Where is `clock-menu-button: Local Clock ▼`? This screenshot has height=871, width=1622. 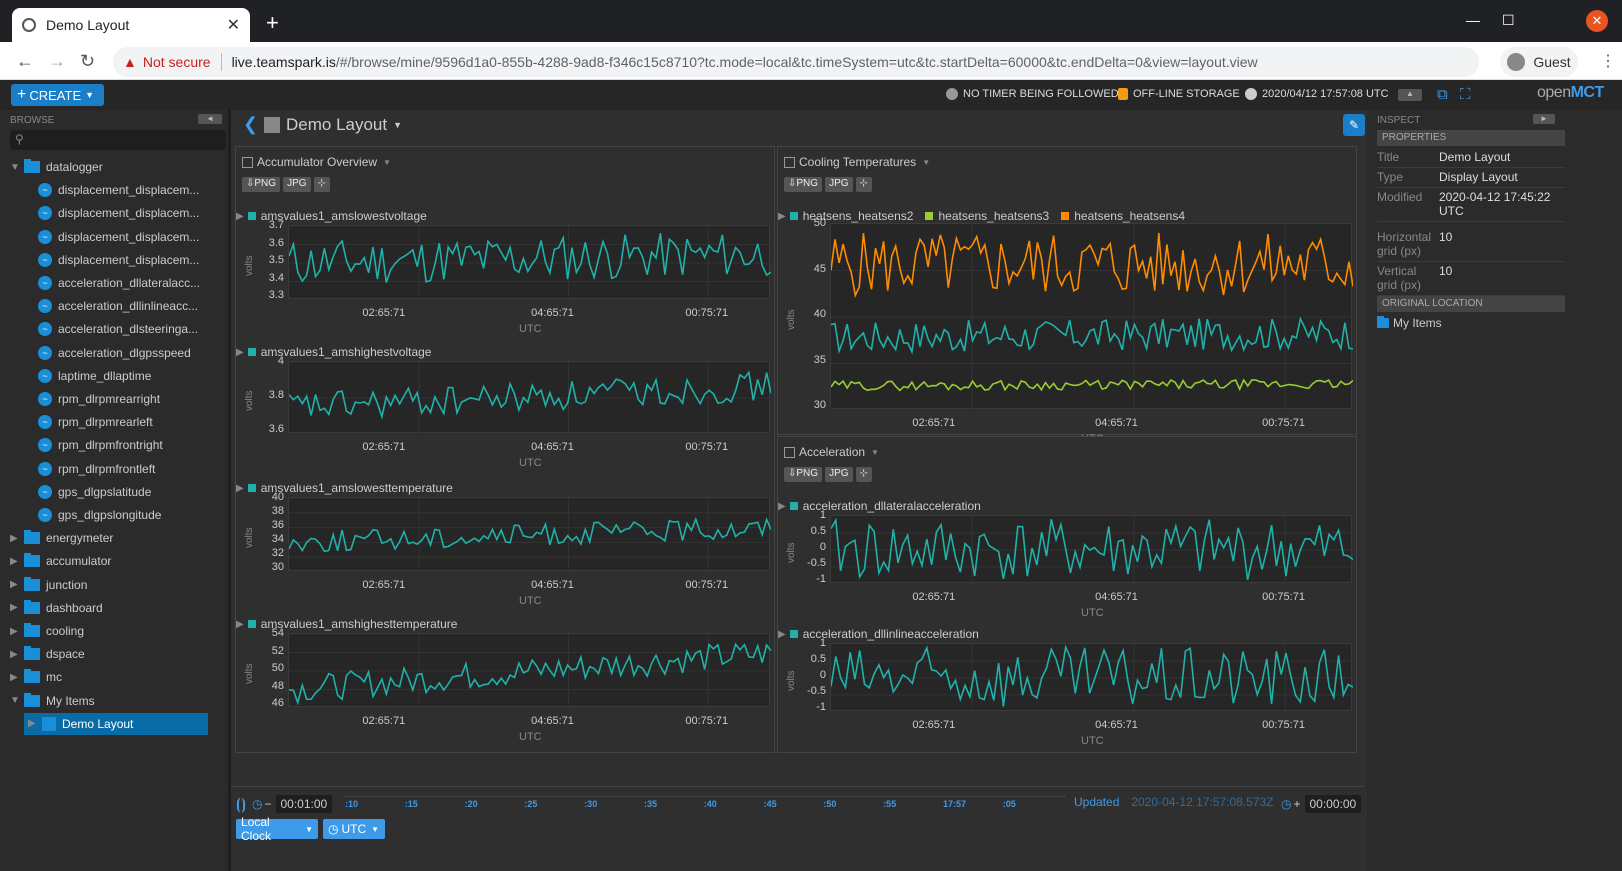
clock-menu-button: Local Clock ▼ is located at coordinates (277, 829).